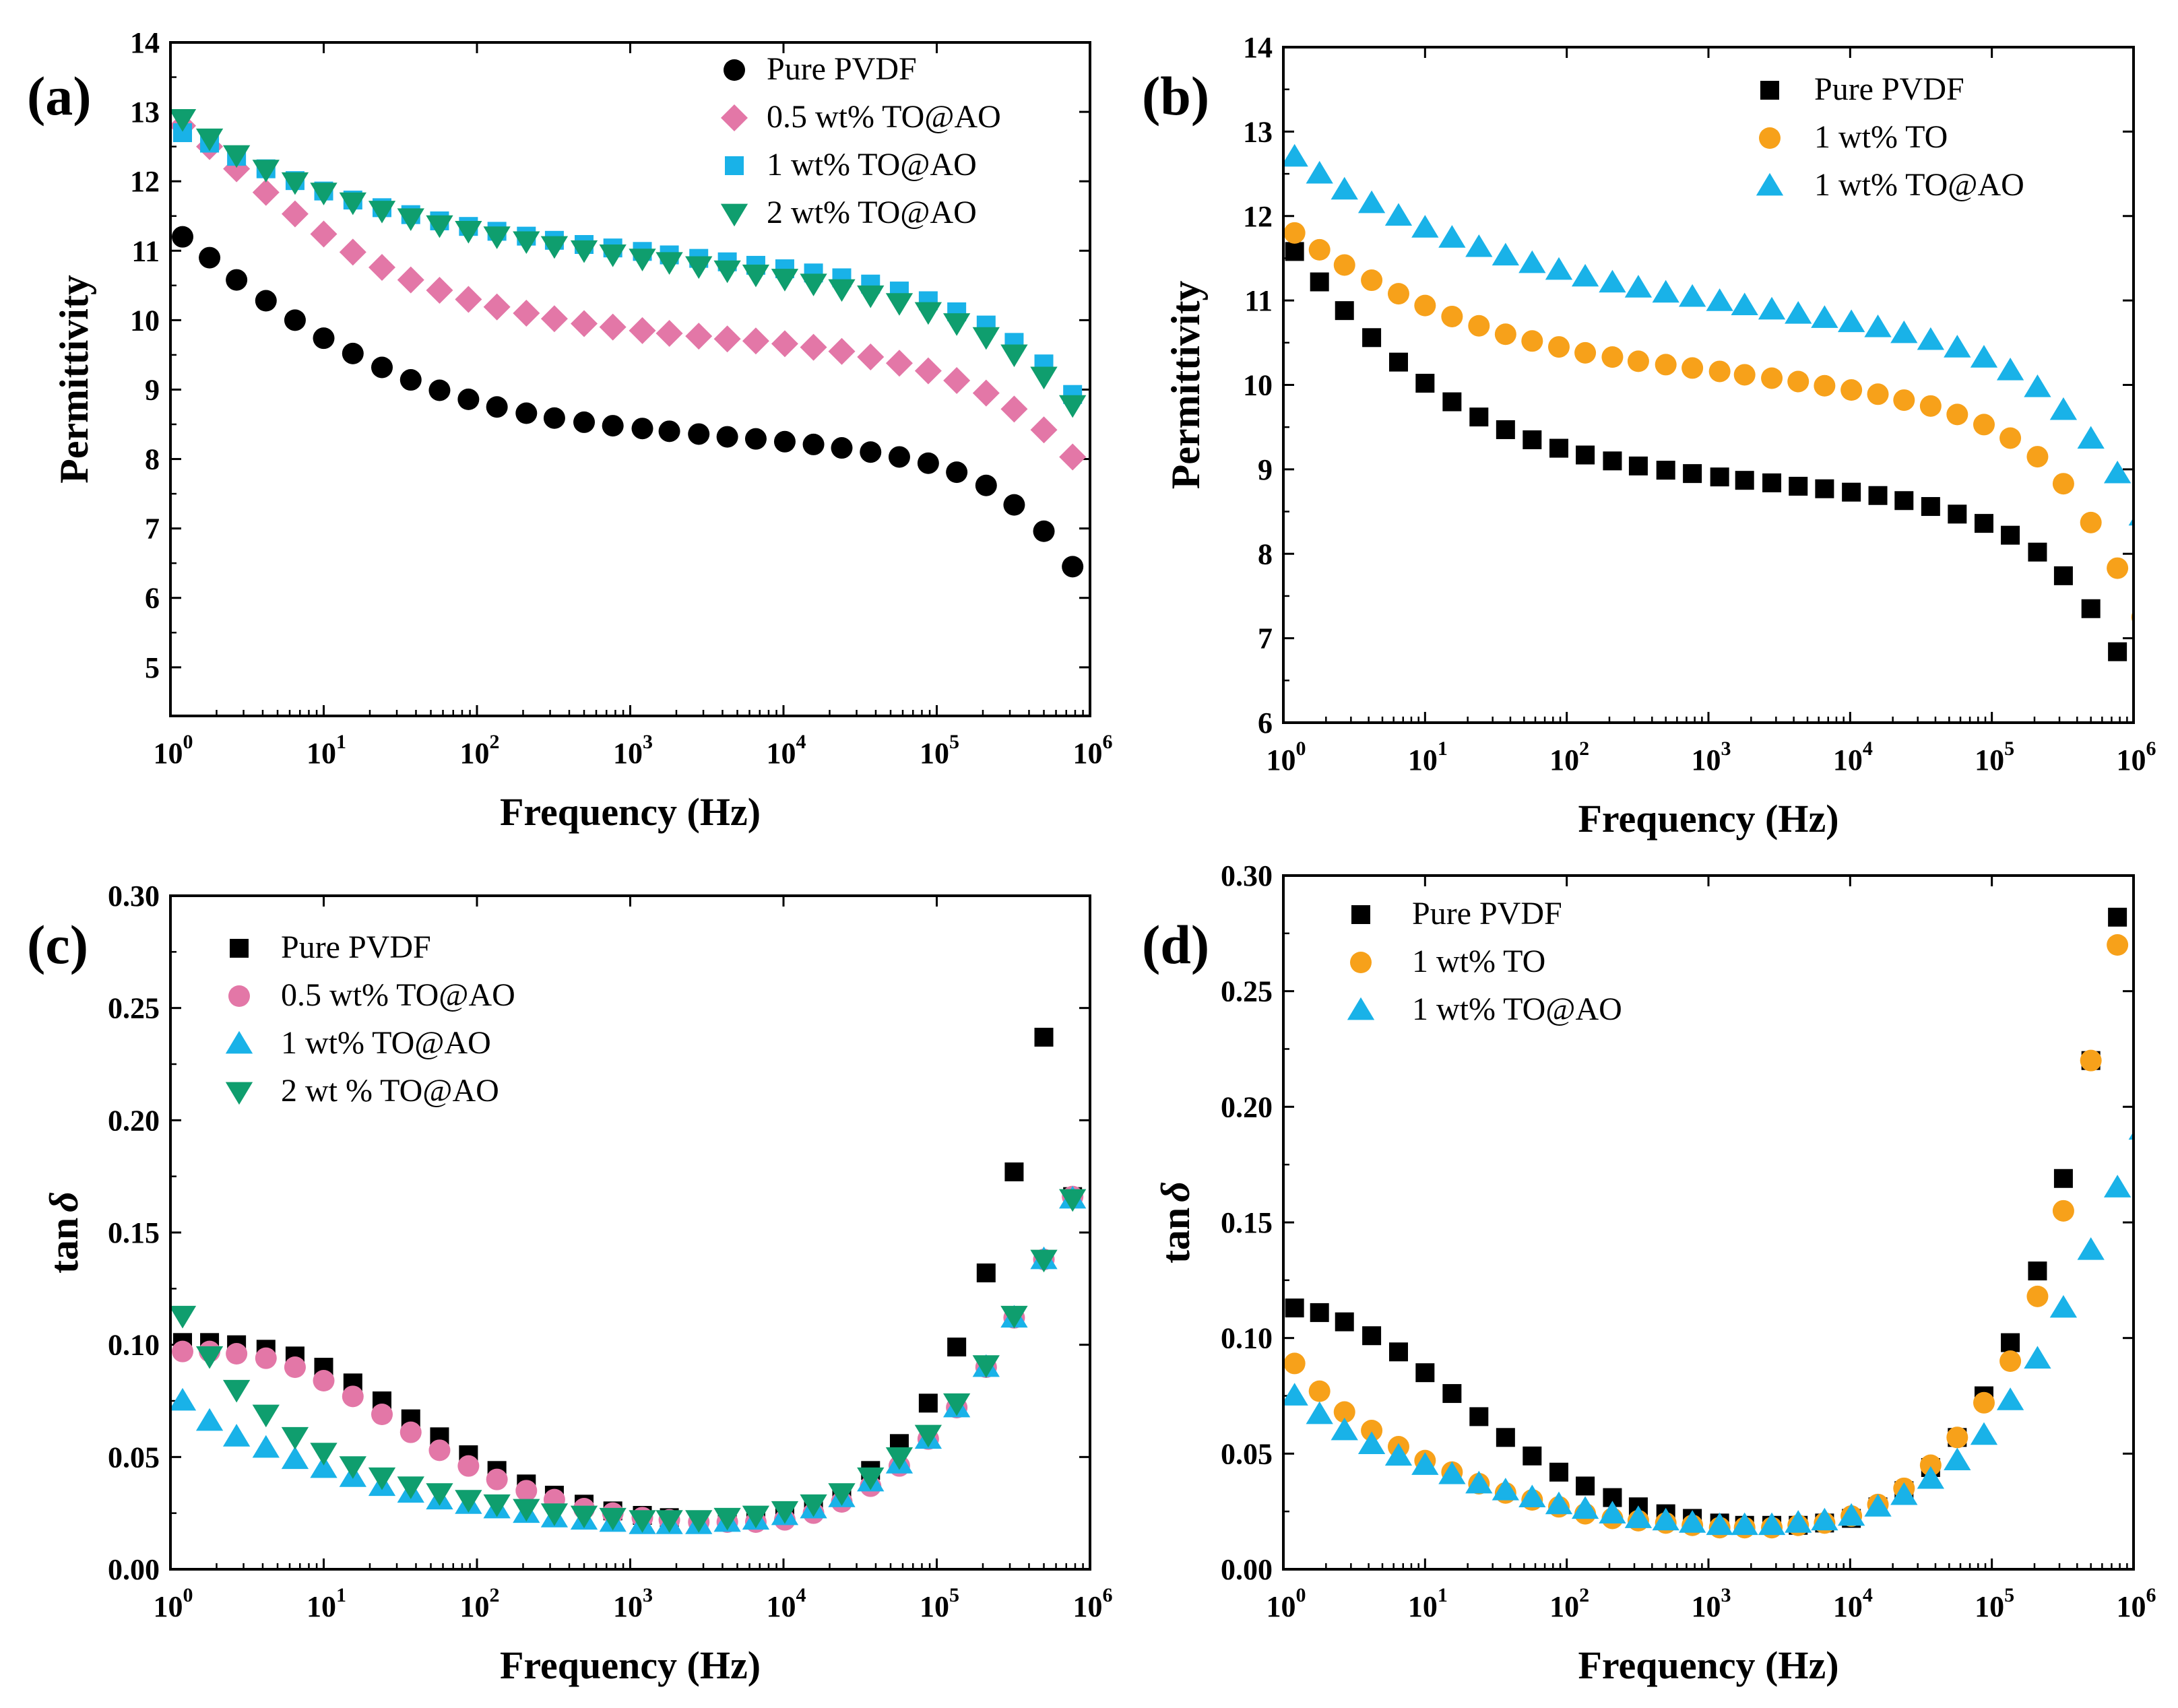  What do you see at coordinates (153, 529) in the screenshot?
I see `y-tick-label: 7` at bounding box center [153, 529].